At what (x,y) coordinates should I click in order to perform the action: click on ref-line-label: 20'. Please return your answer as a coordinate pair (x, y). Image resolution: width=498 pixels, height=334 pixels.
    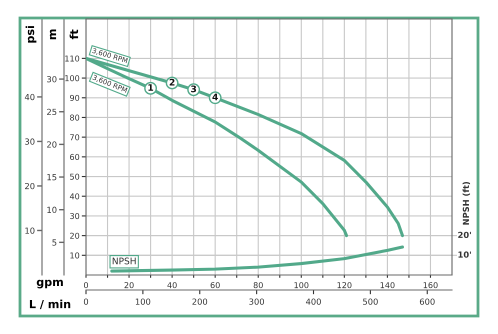
    Looking at the image, I should click on (464, 235).